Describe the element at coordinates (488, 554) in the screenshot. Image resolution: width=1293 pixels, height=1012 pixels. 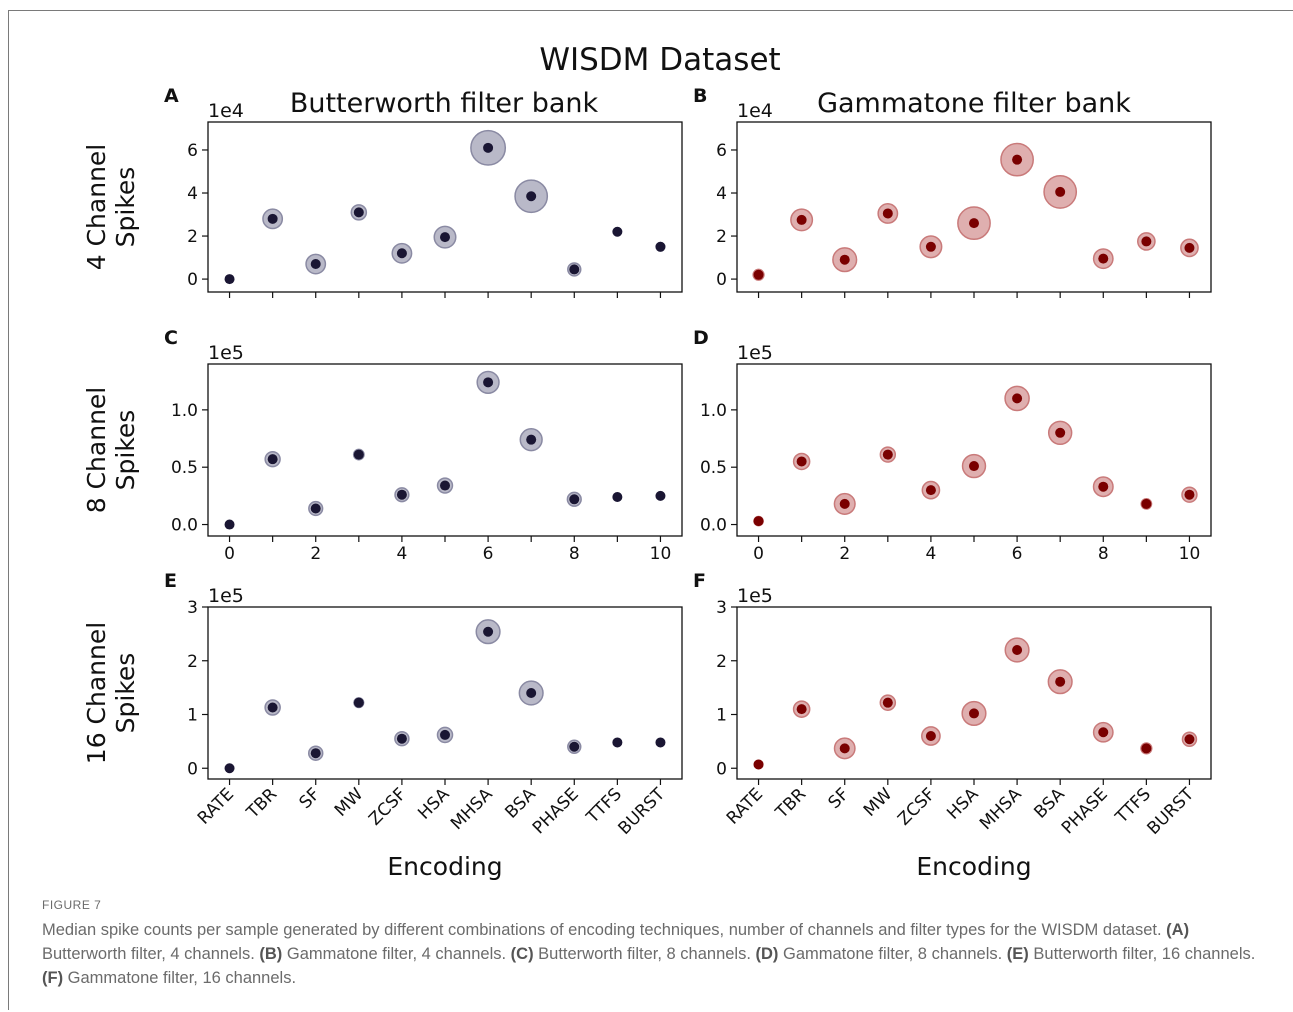
I see `x-tick-label-numeric: 6` at that location.